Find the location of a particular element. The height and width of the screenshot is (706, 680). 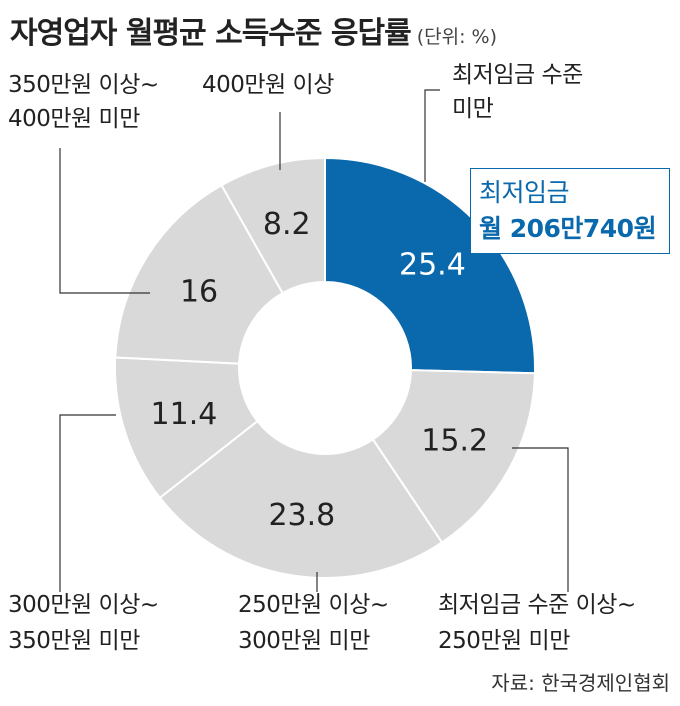

value-label-4: 16 is located at coordinates (199, 291).